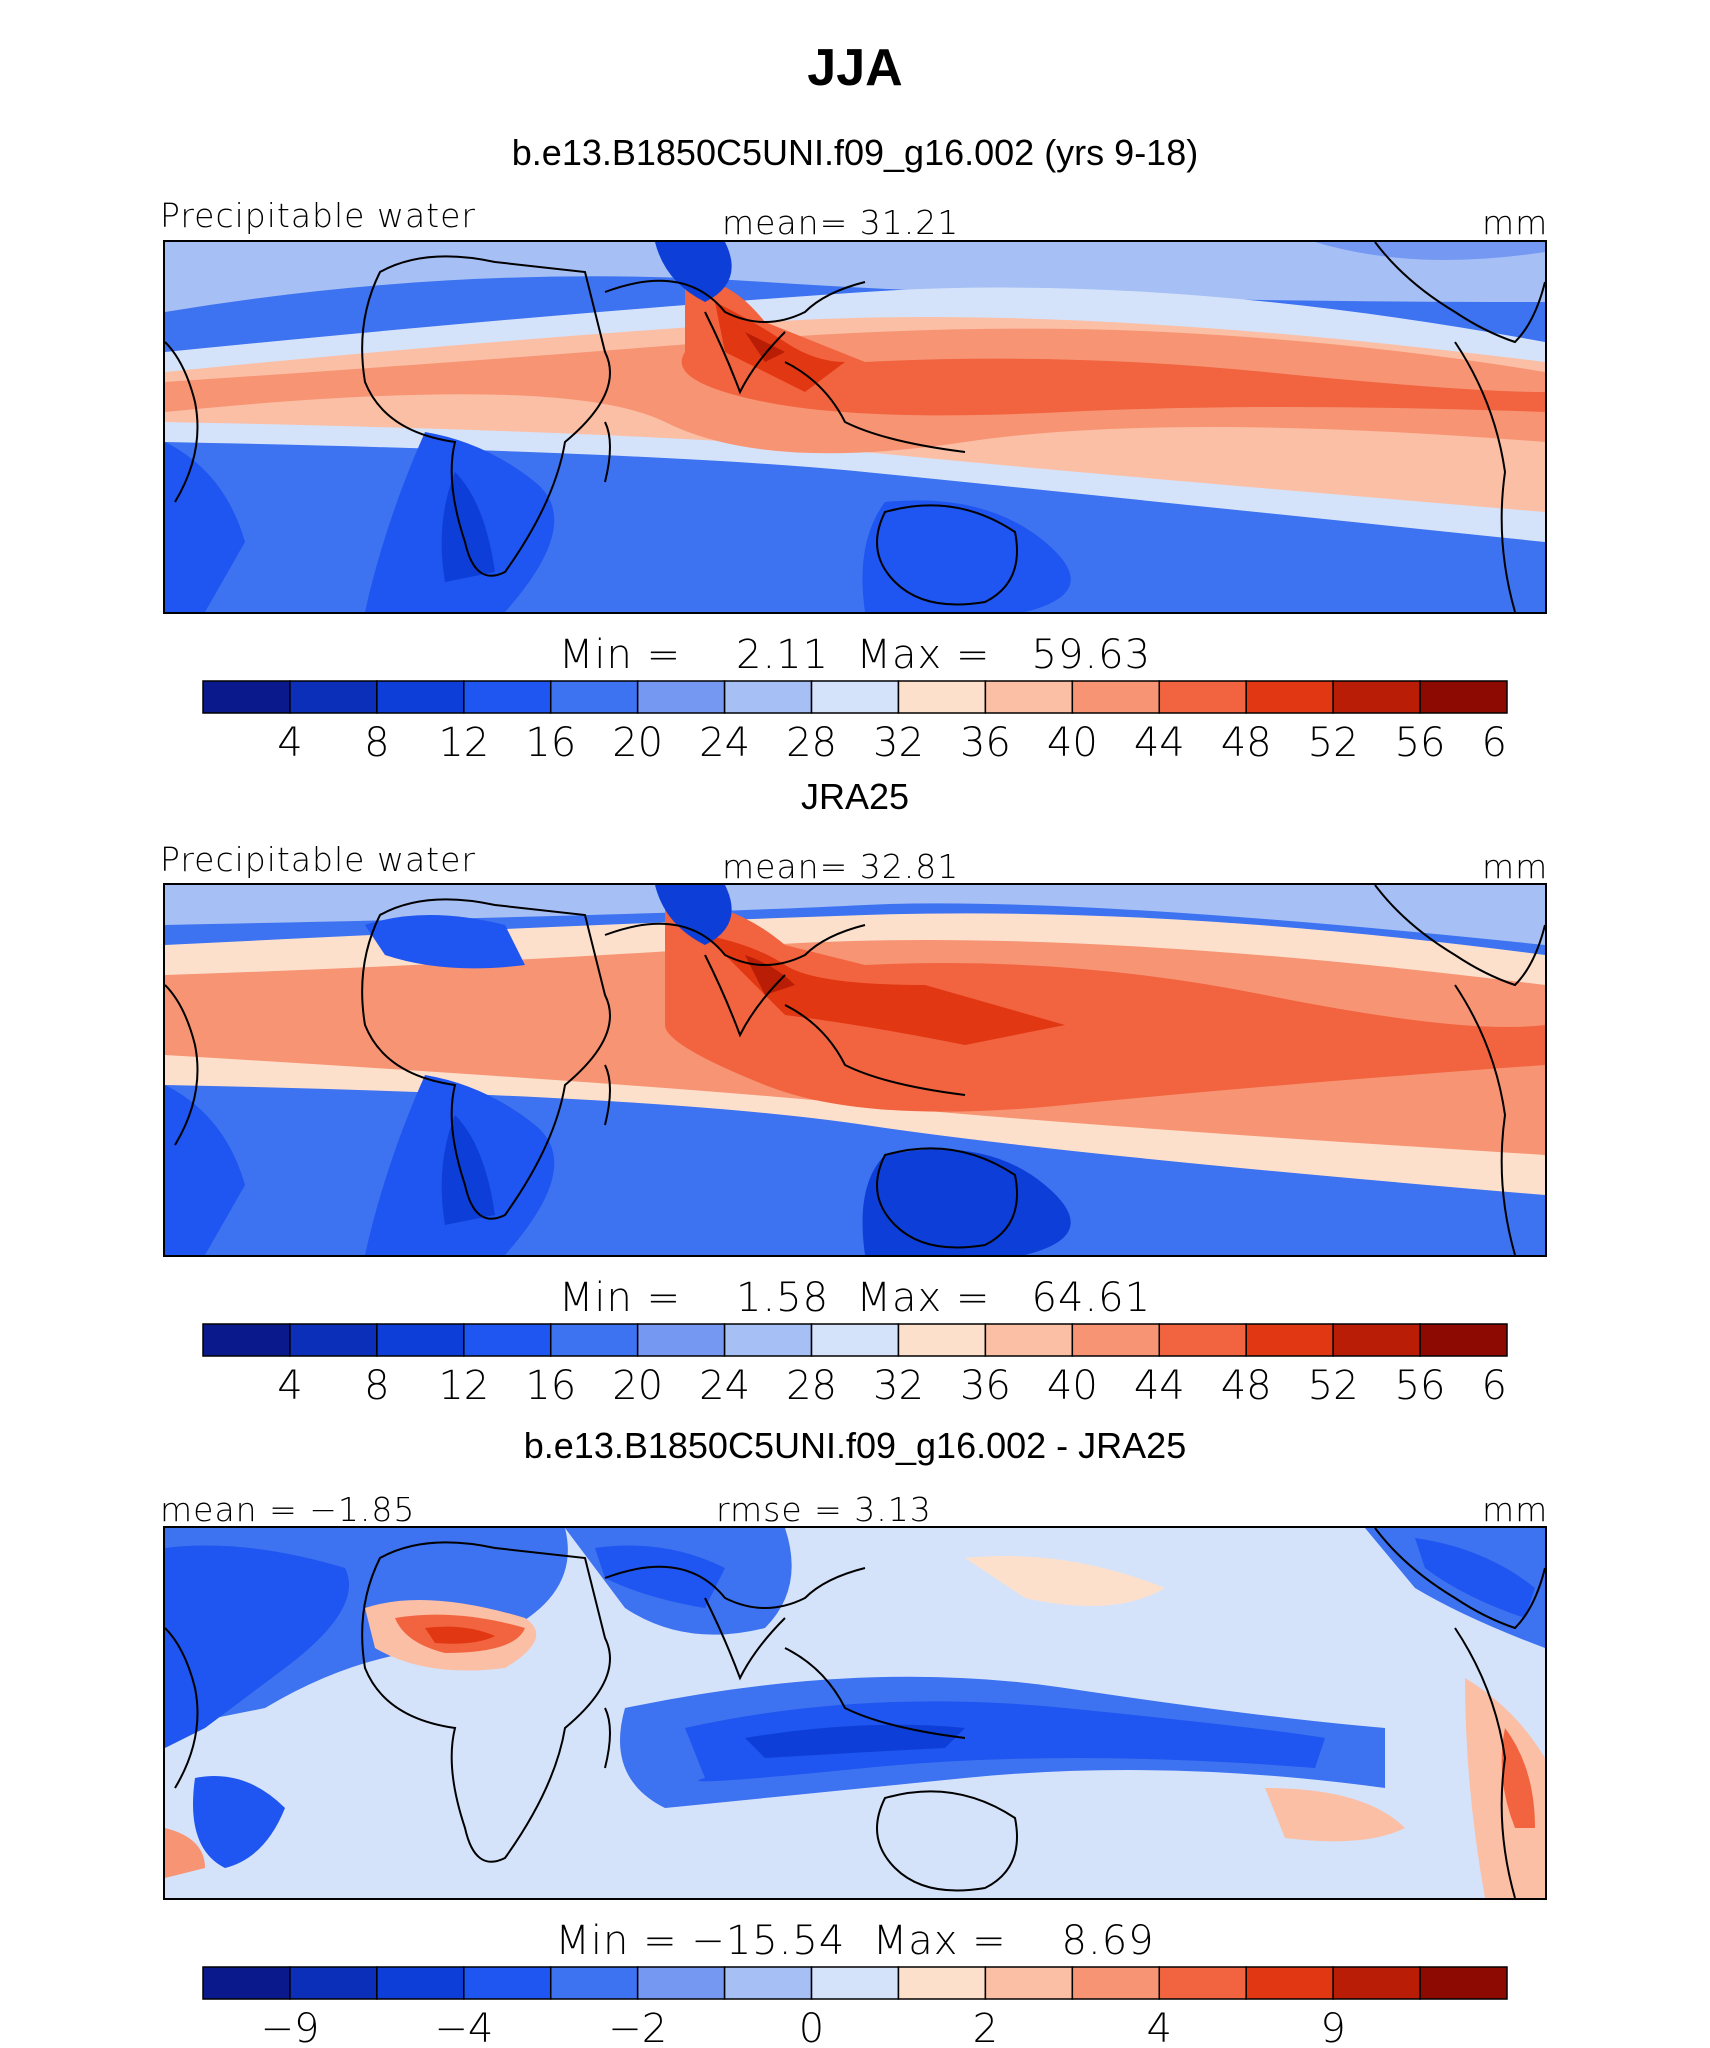 Image resolution: width=1710 pixels, height=2048 pixels. Describe the element at coordinates (855, 1941) in the screenshot. I see `panel3-minmax: Min = −15.54 Max = 8.69` at that location.